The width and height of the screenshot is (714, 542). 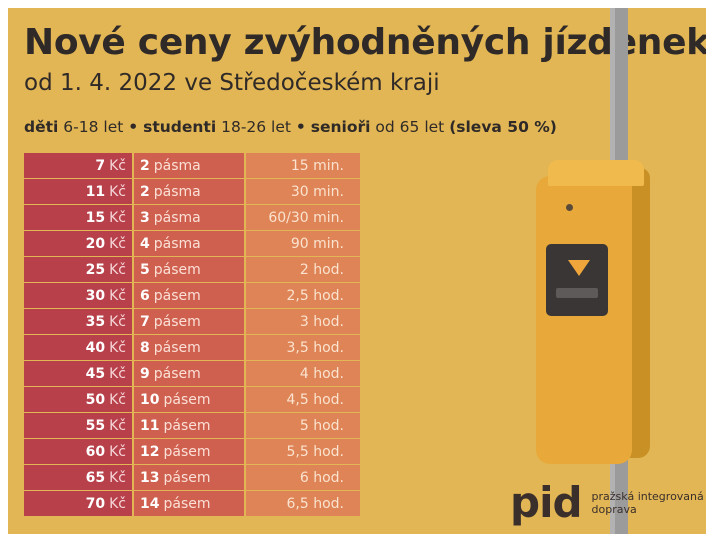 What do you see at coordinates (189, 425) in the screenshot?
I see `zone-cell: 11 pásem` at bounding box center [189, 425].